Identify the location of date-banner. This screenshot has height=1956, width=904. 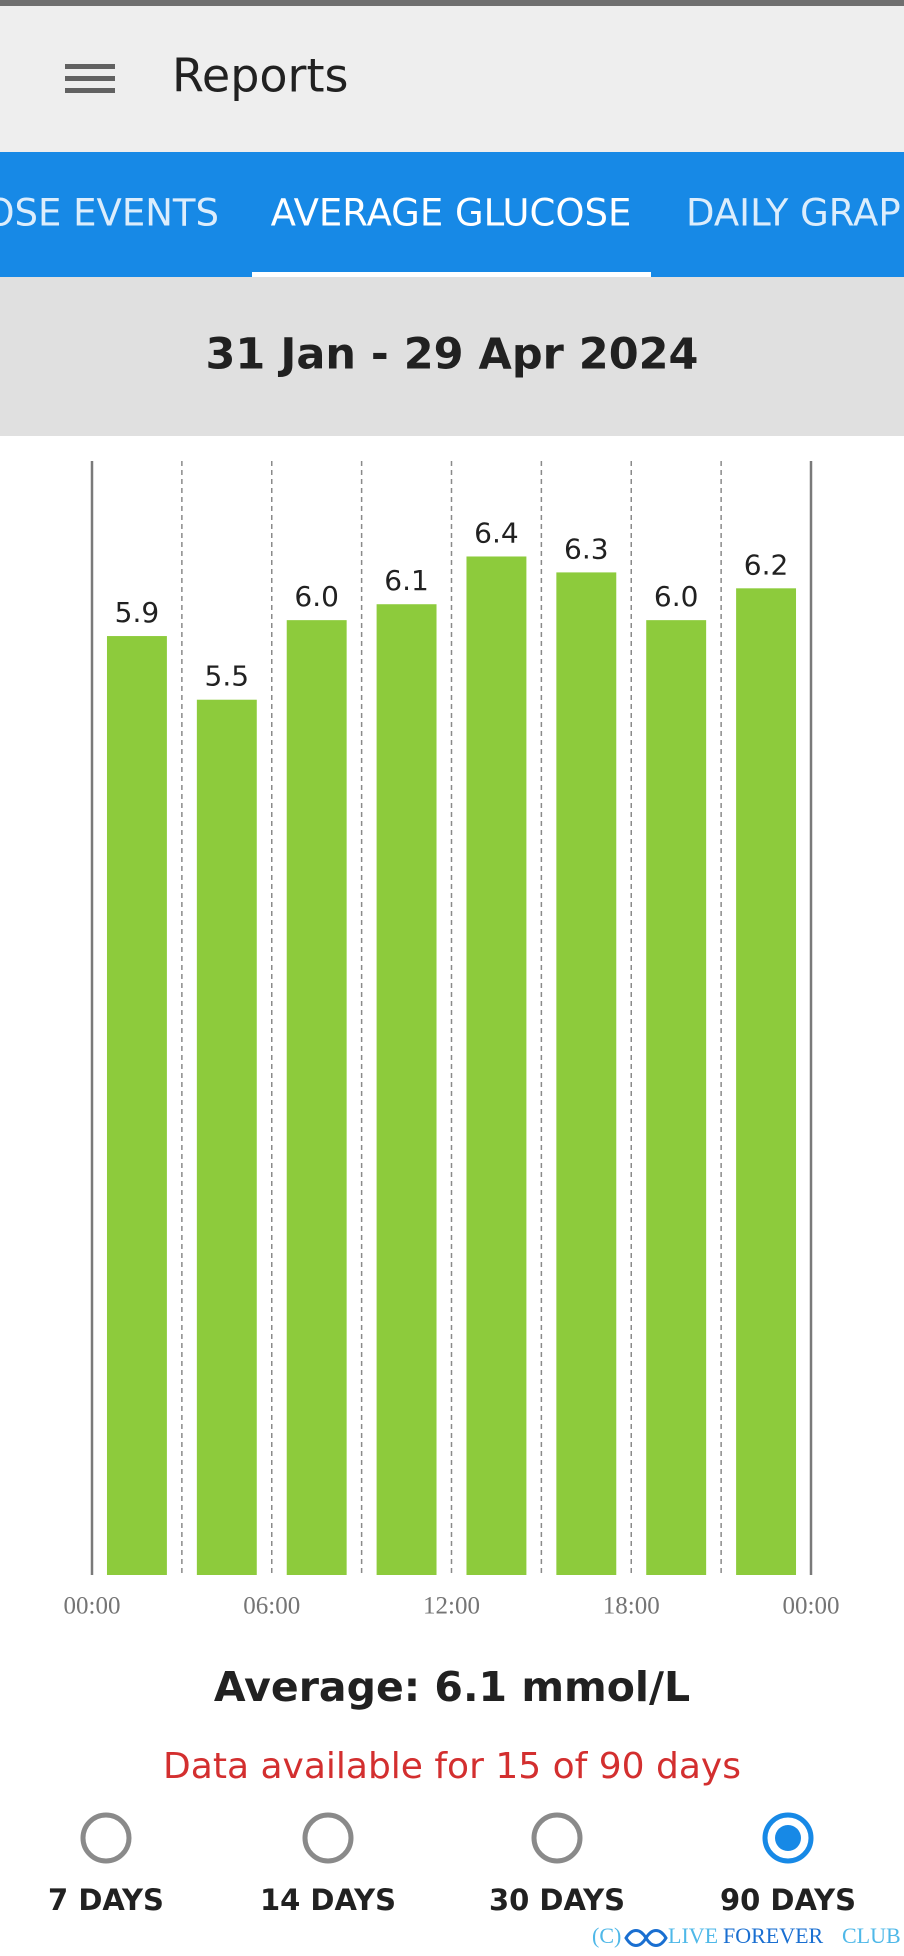
(452, 356).